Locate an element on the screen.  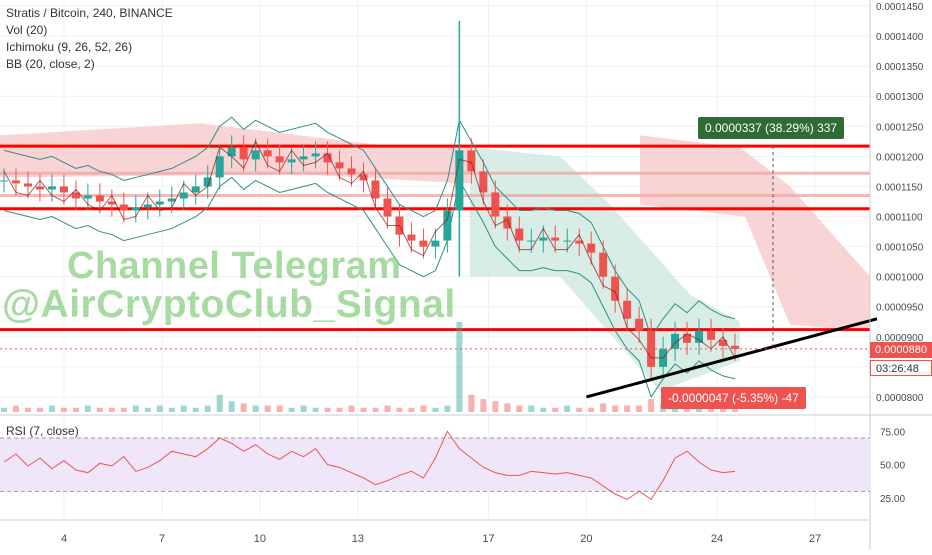
bb-indicator-label: BB (20, close, 2) is located at coordinates (50, 64).